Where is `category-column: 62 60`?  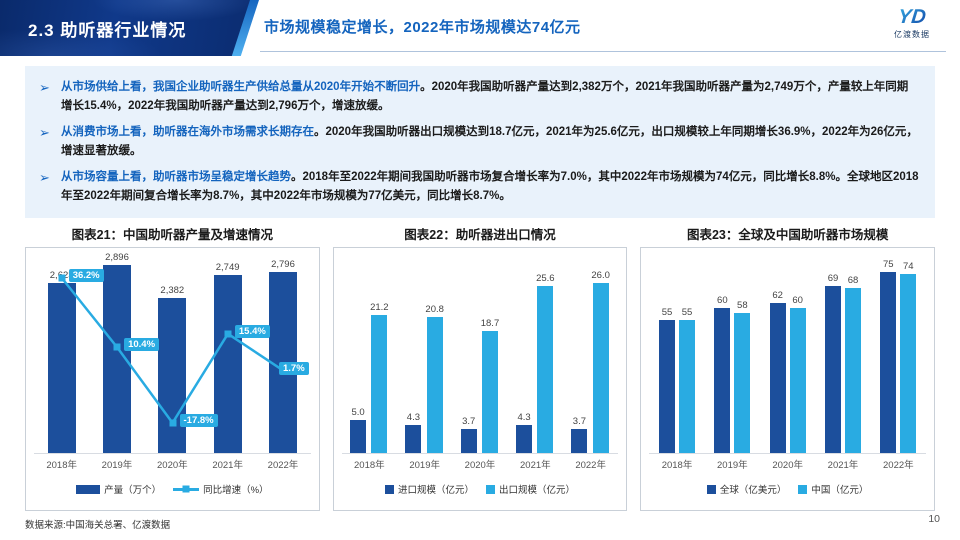
category-column: 62 60 is located at coordinates (787, 355).